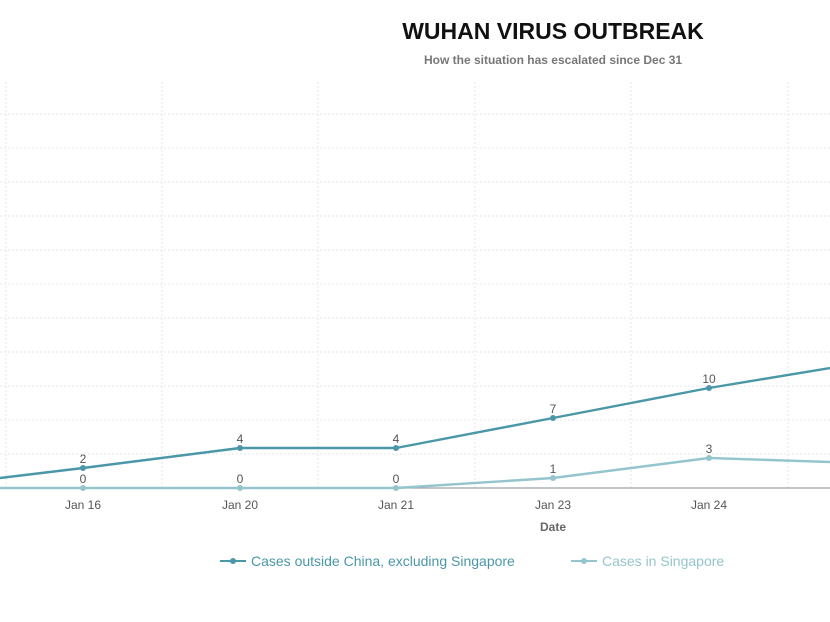 This screenshot has height=622, width=830. I want to click on x-tick-label: Jan 21, so click(396, 505).